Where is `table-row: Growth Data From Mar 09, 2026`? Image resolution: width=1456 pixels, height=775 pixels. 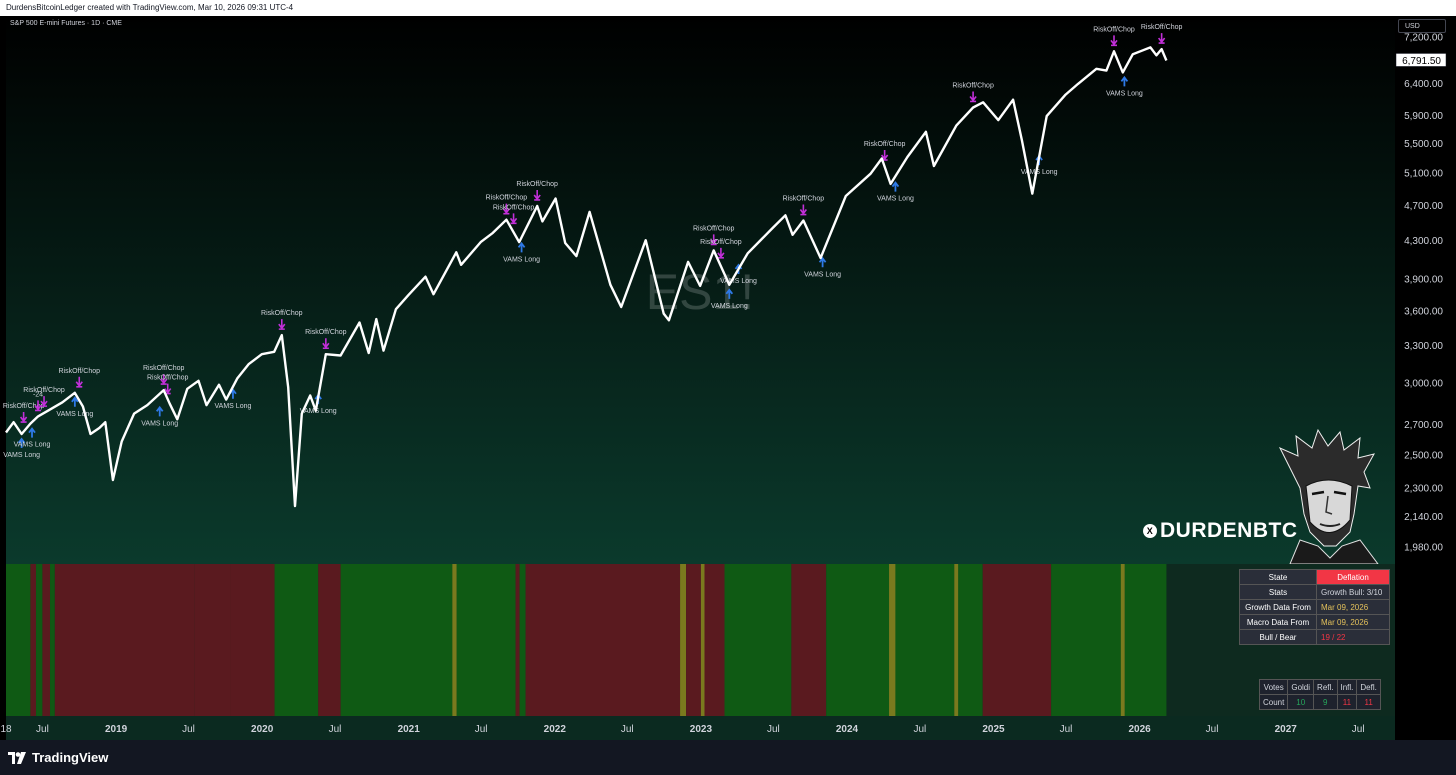 table-row: Growth Data From Mar 09, 2026 is located at coordinates (1314, 607).